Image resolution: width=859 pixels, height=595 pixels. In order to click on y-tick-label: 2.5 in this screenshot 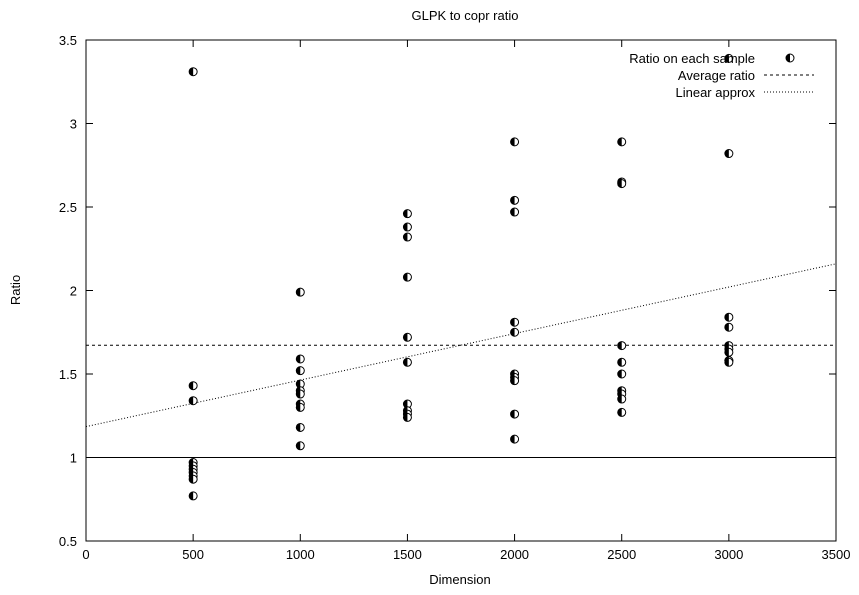, I will do `click(68, 207)`.